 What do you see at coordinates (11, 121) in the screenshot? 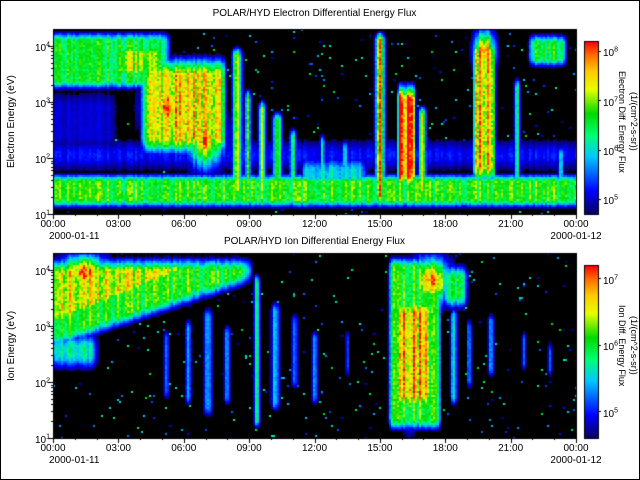
I see `electron-y-axis-label: Electron Energy (eV)` at bounding box center [11, 121].